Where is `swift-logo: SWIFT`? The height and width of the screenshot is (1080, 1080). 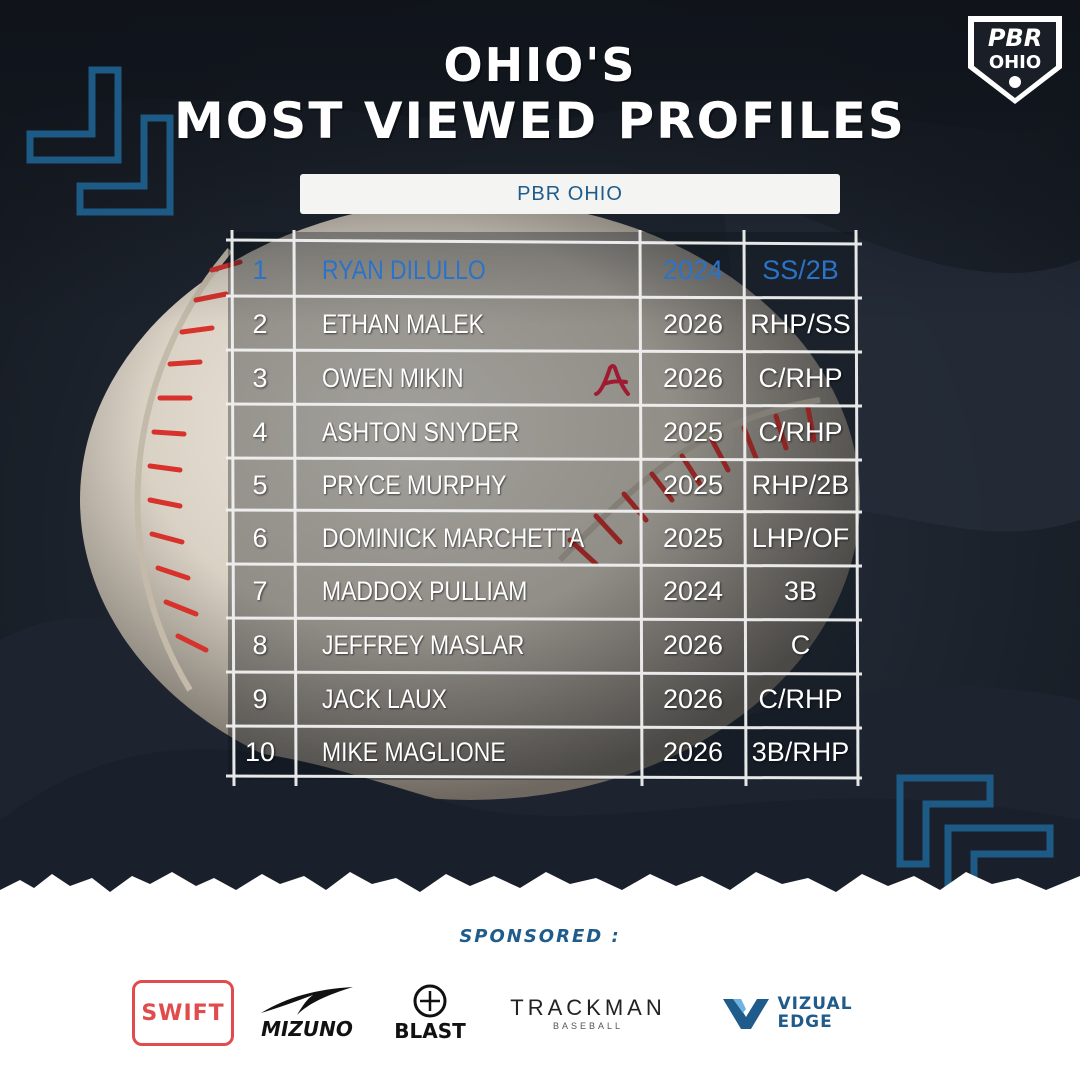 swift-logo: SWIFT is located at coordinates (183, 1013).